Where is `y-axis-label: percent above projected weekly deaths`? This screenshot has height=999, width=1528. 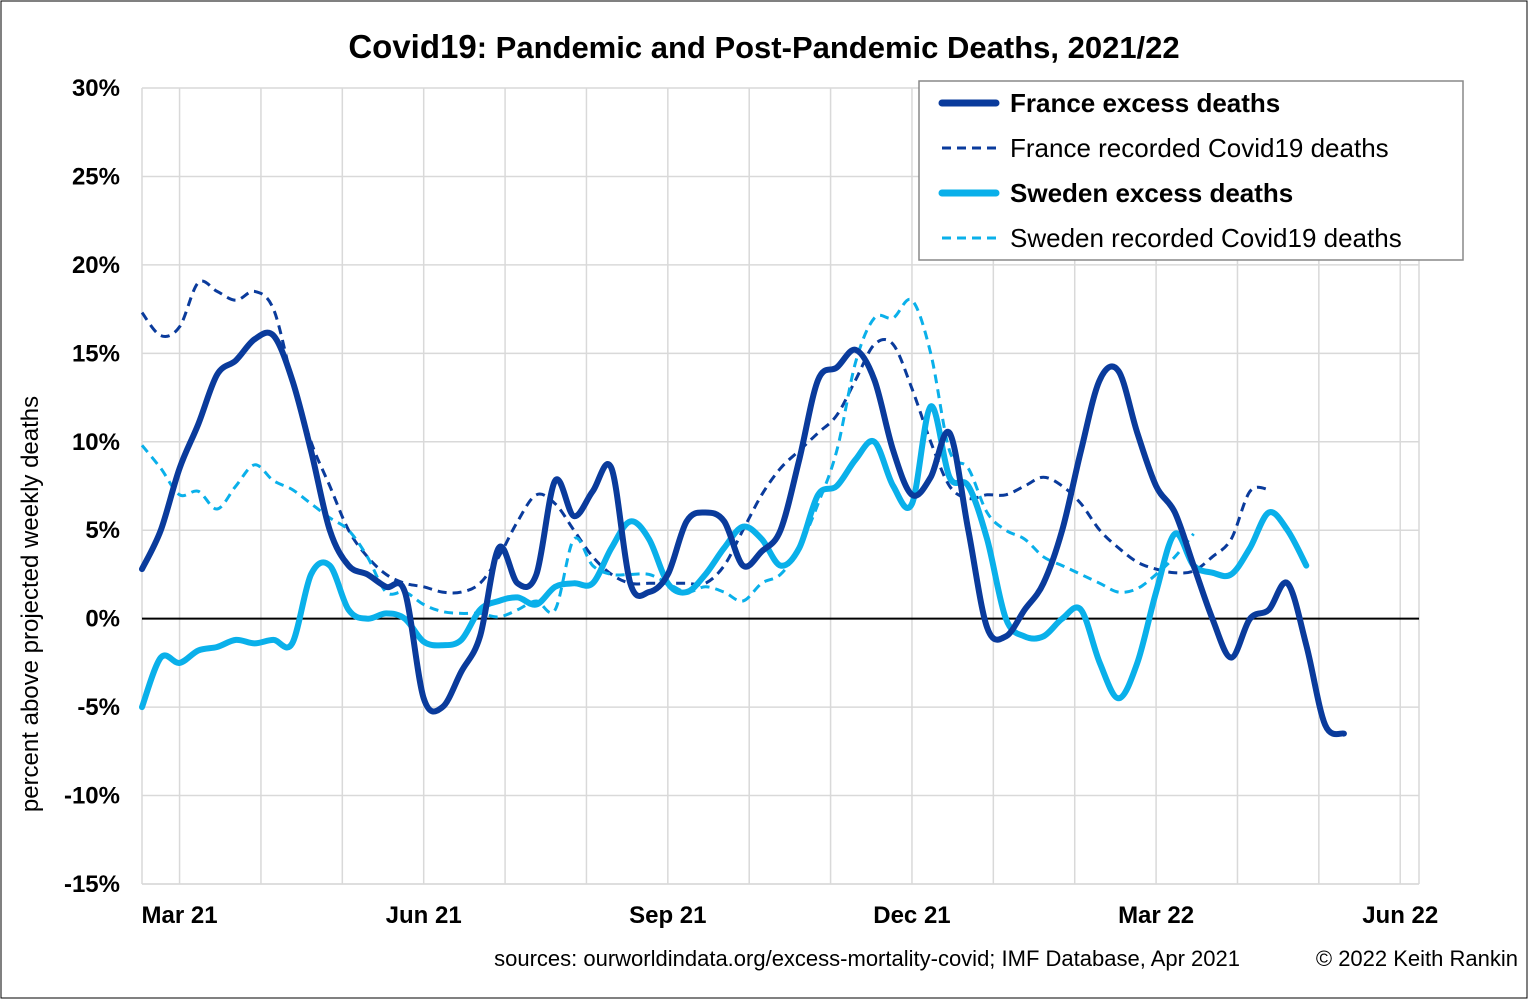
y-axis-label: percent above projected weekly deaths is located at coordinates (30, 604).